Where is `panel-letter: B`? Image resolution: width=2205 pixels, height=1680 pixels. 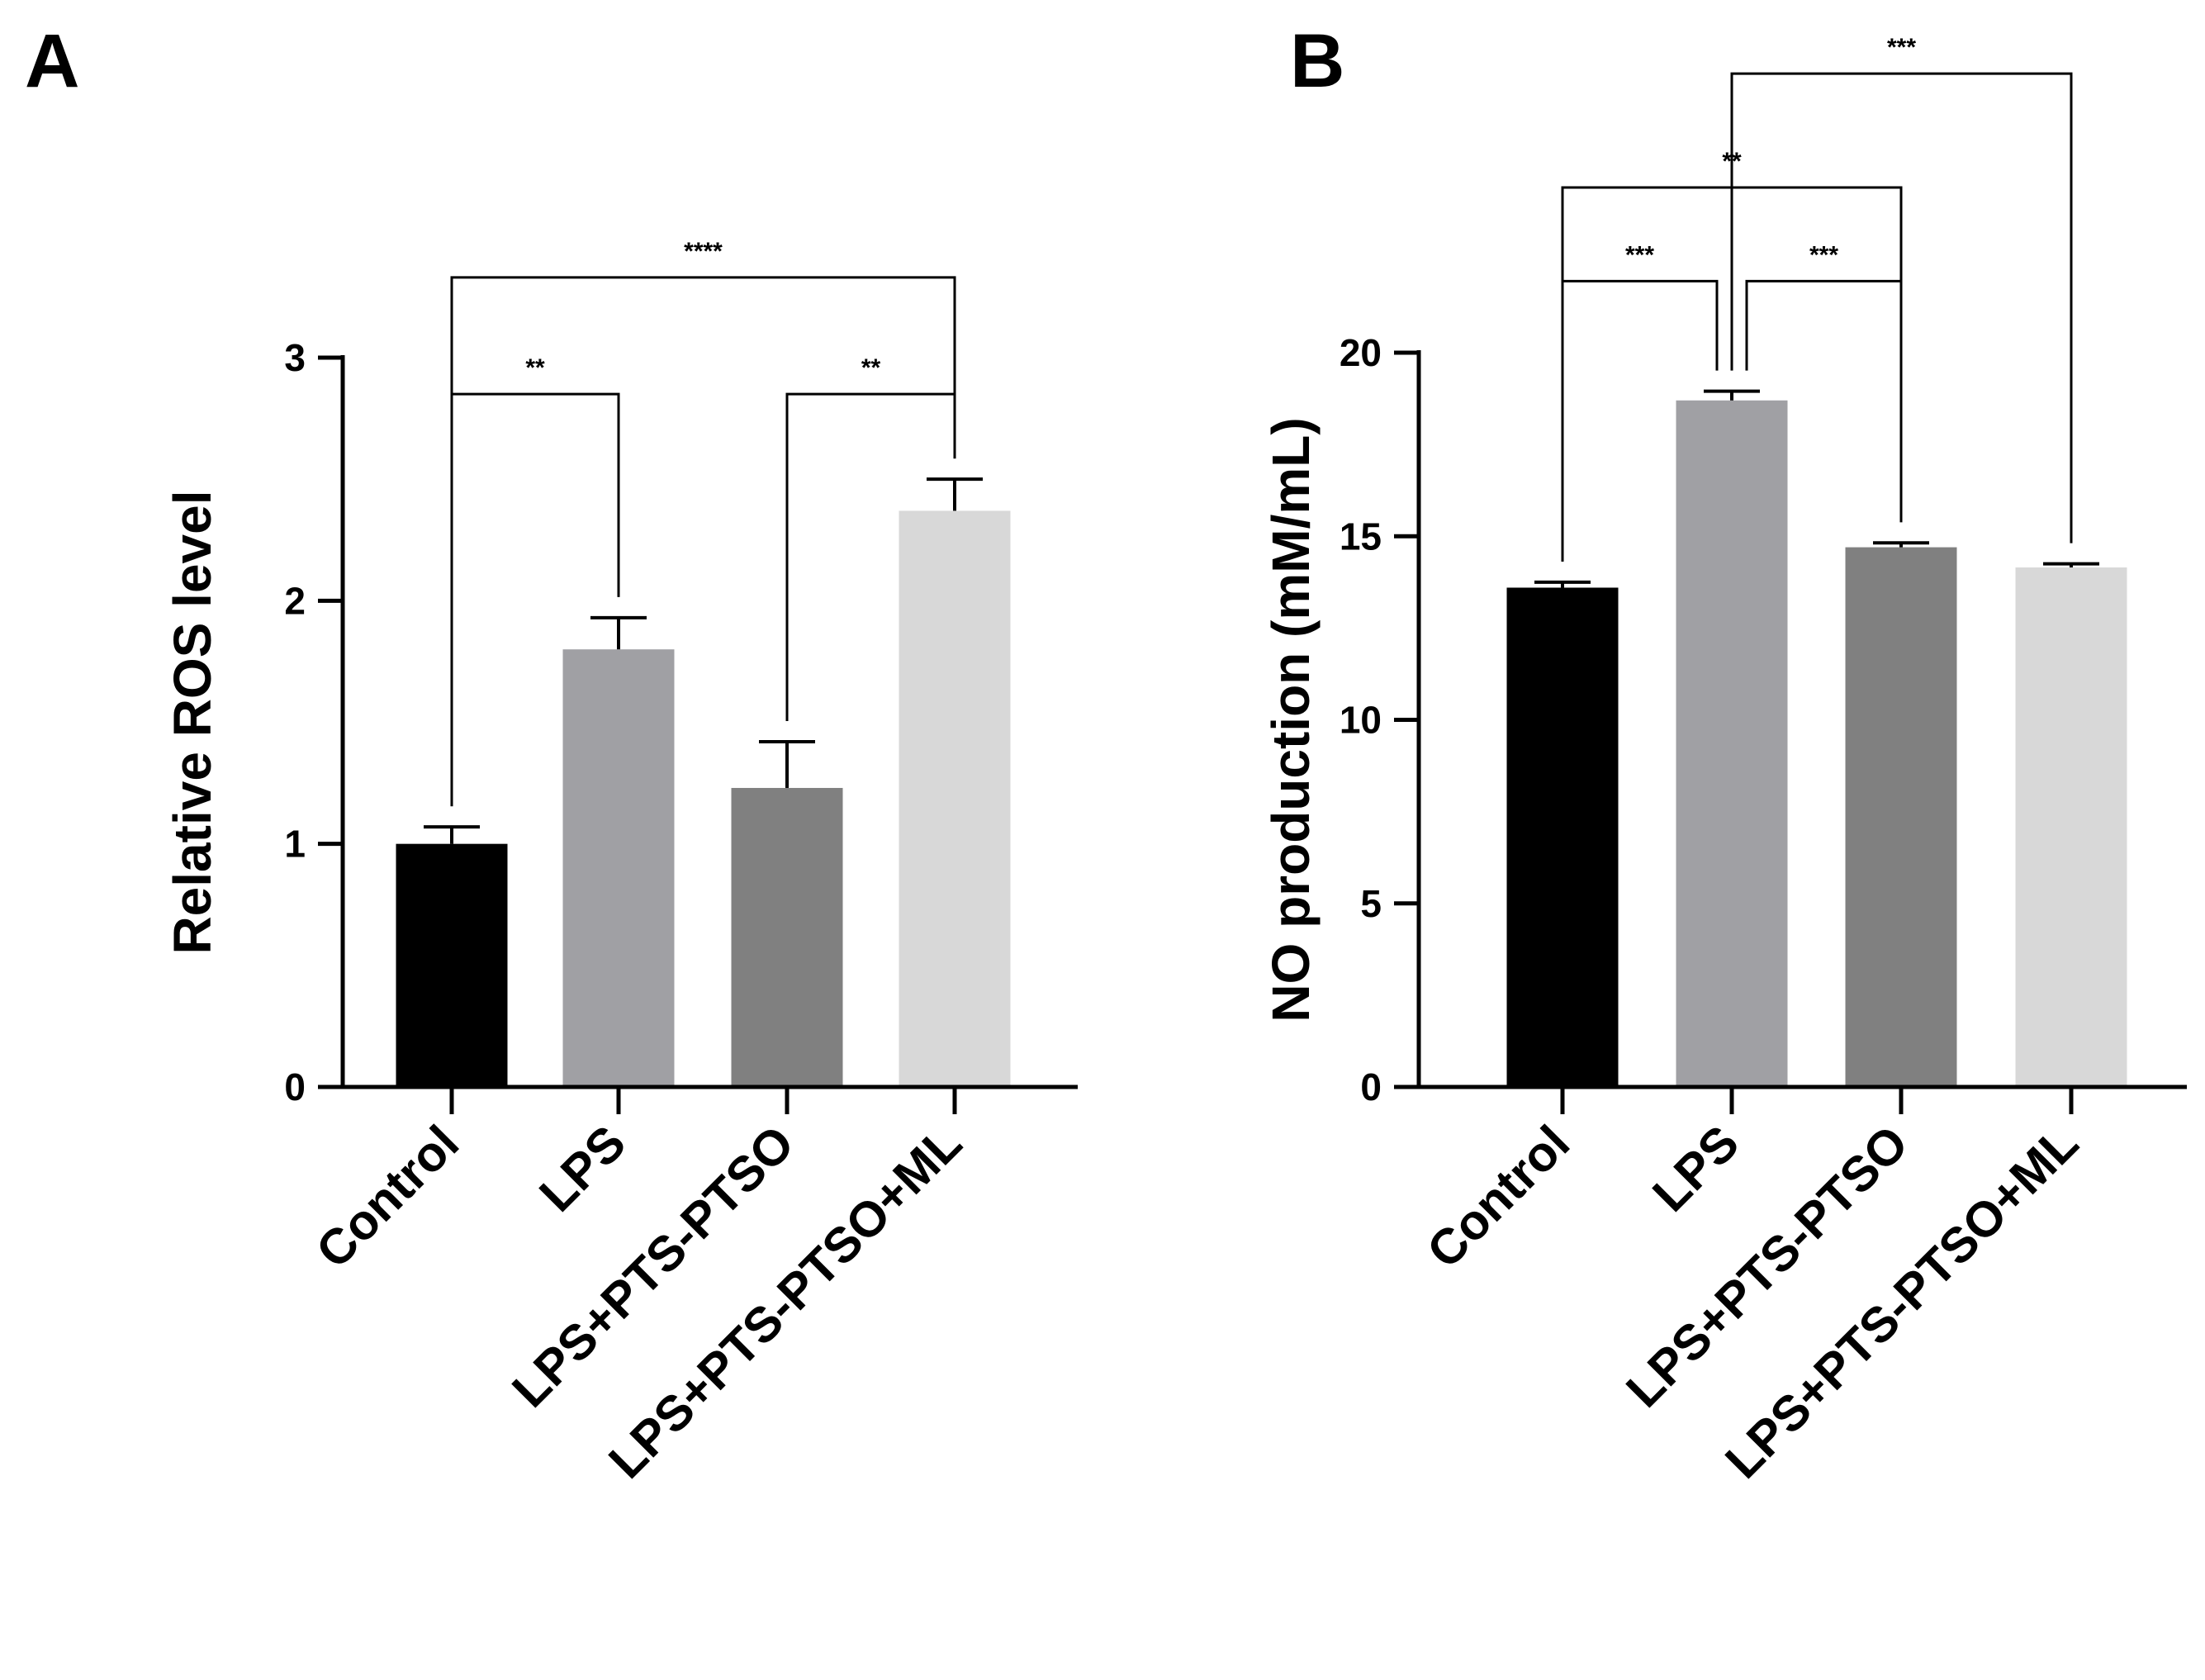 panel-letter: B is located at coordinates (1317, 61).